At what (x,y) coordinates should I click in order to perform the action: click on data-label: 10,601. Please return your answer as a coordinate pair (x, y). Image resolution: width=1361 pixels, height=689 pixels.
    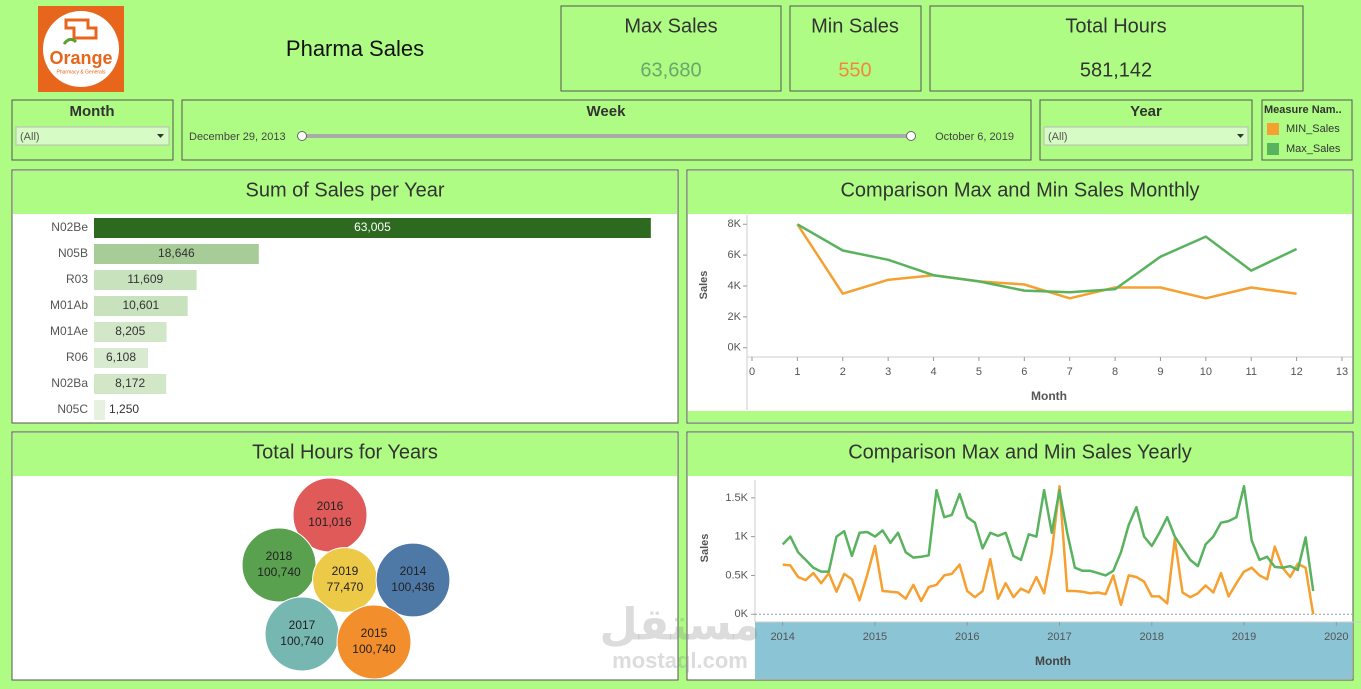
    Looking at the image, I should click on (140, 305).